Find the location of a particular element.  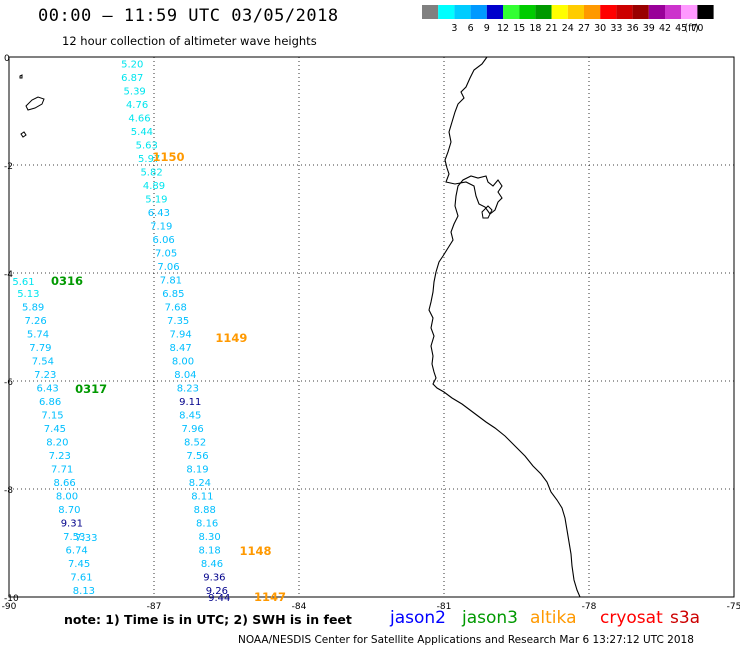

wave-height-label: 7.33 is located at coordinates (86, 538).